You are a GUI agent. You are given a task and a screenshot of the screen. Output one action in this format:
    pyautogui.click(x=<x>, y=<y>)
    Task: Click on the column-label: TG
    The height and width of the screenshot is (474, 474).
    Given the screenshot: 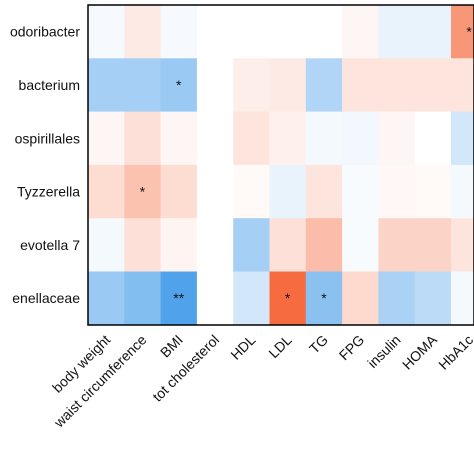 What is the action you would take?
    pyautogui.click(x=318, y=344)
    